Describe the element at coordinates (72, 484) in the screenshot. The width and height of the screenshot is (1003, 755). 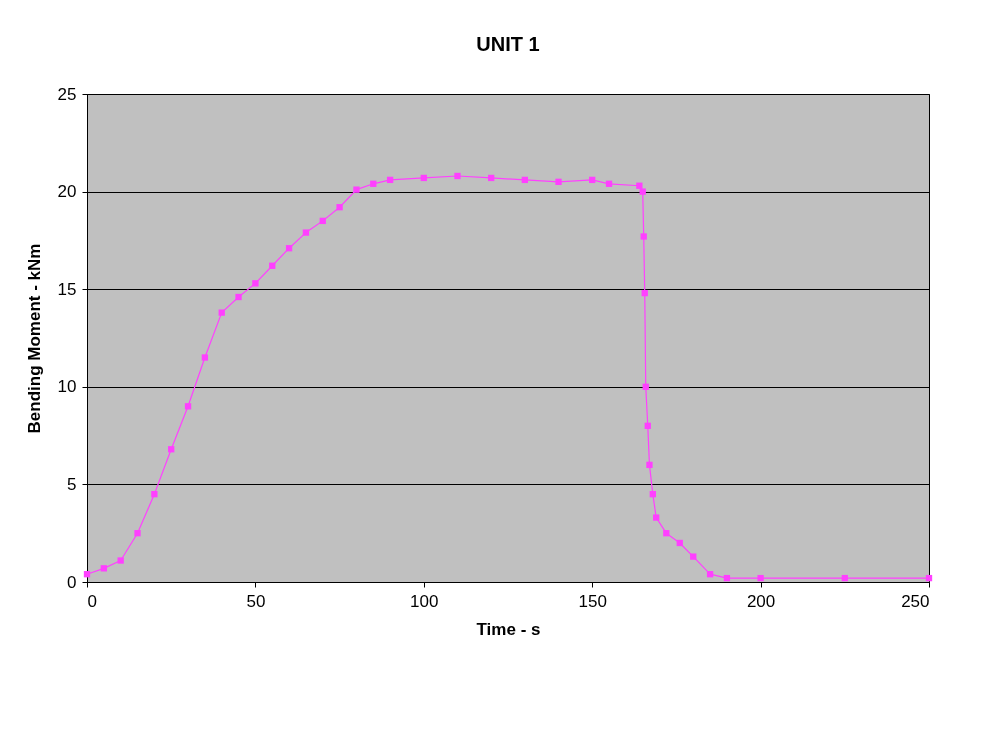
I see `y-tick-label: 5` at that location.